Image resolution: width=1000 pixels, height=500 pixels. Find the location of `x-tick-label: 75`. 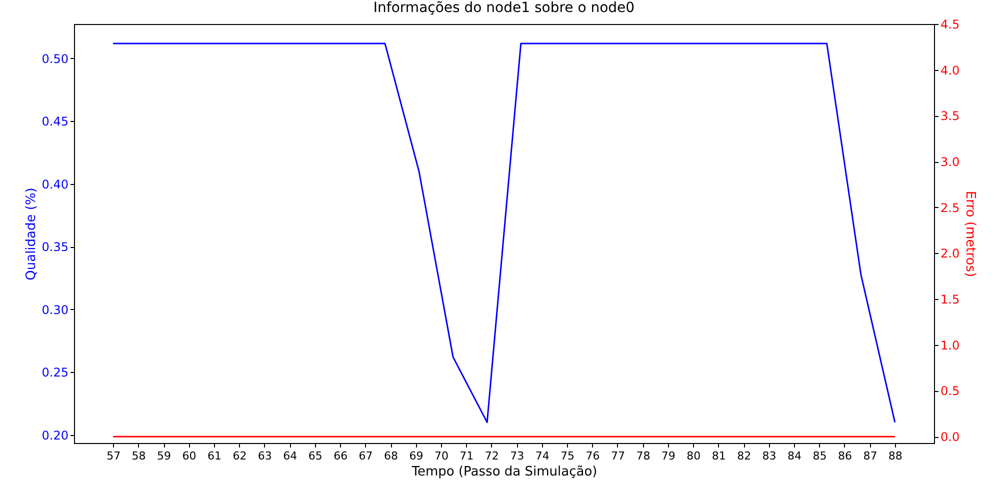

x-tick-label: 75 is located at coordinates (567, 456).